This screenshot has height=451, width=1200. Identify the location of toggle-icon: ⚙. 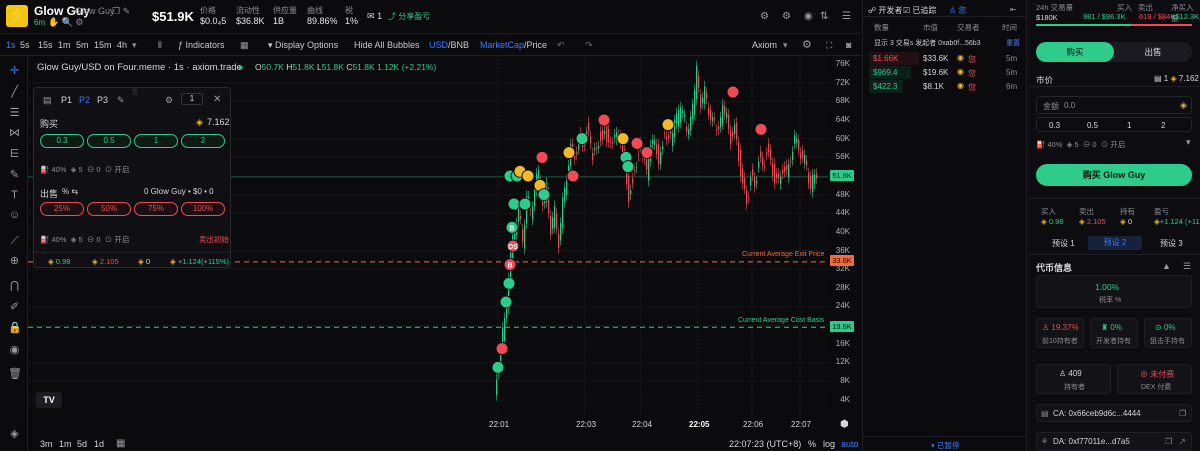
(786, 16).